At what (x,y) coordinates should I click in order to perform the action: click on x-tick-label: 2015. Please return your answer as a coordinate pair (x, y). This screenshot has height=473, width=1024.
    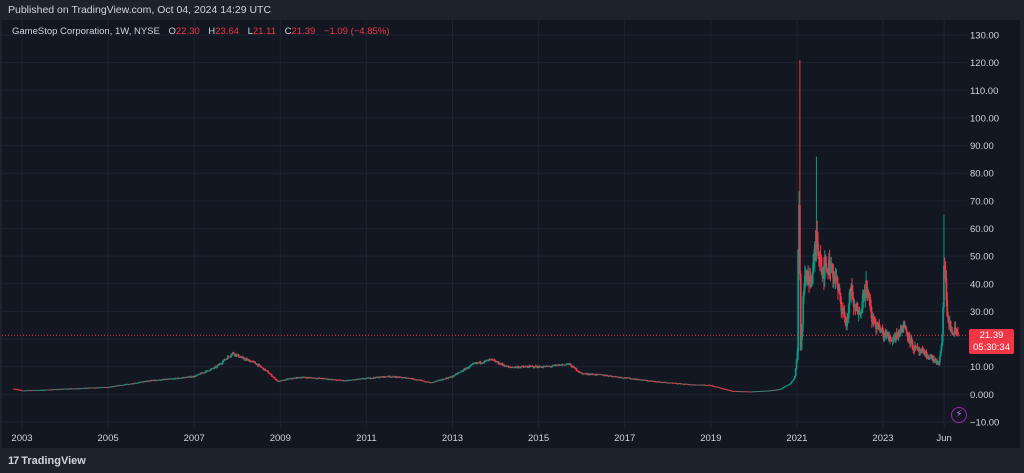
    Looking at the image, I should click on (538, 438).